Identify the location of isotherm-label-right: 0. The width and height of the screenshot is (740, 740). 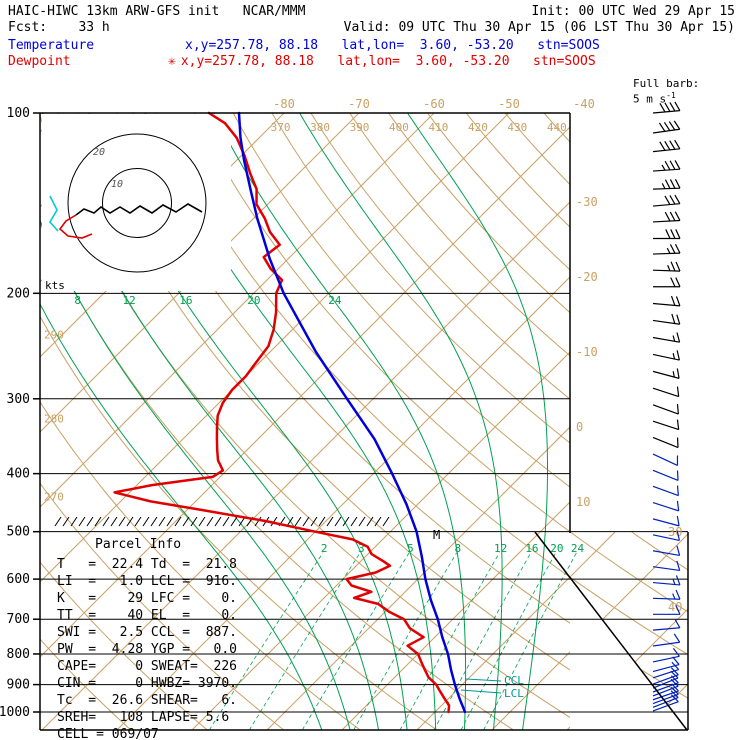
(579, 427).